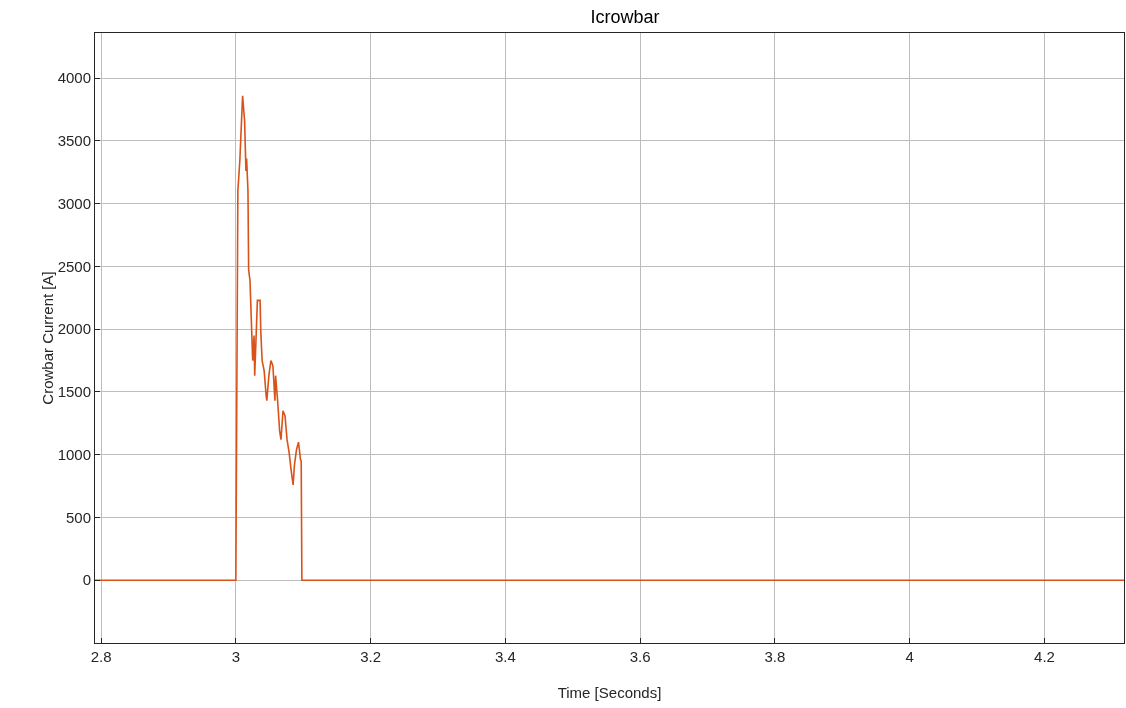  Describe the element at coordinates (625, 17) in the screenshot. I see `chart-title: Icrowbar` at that location.